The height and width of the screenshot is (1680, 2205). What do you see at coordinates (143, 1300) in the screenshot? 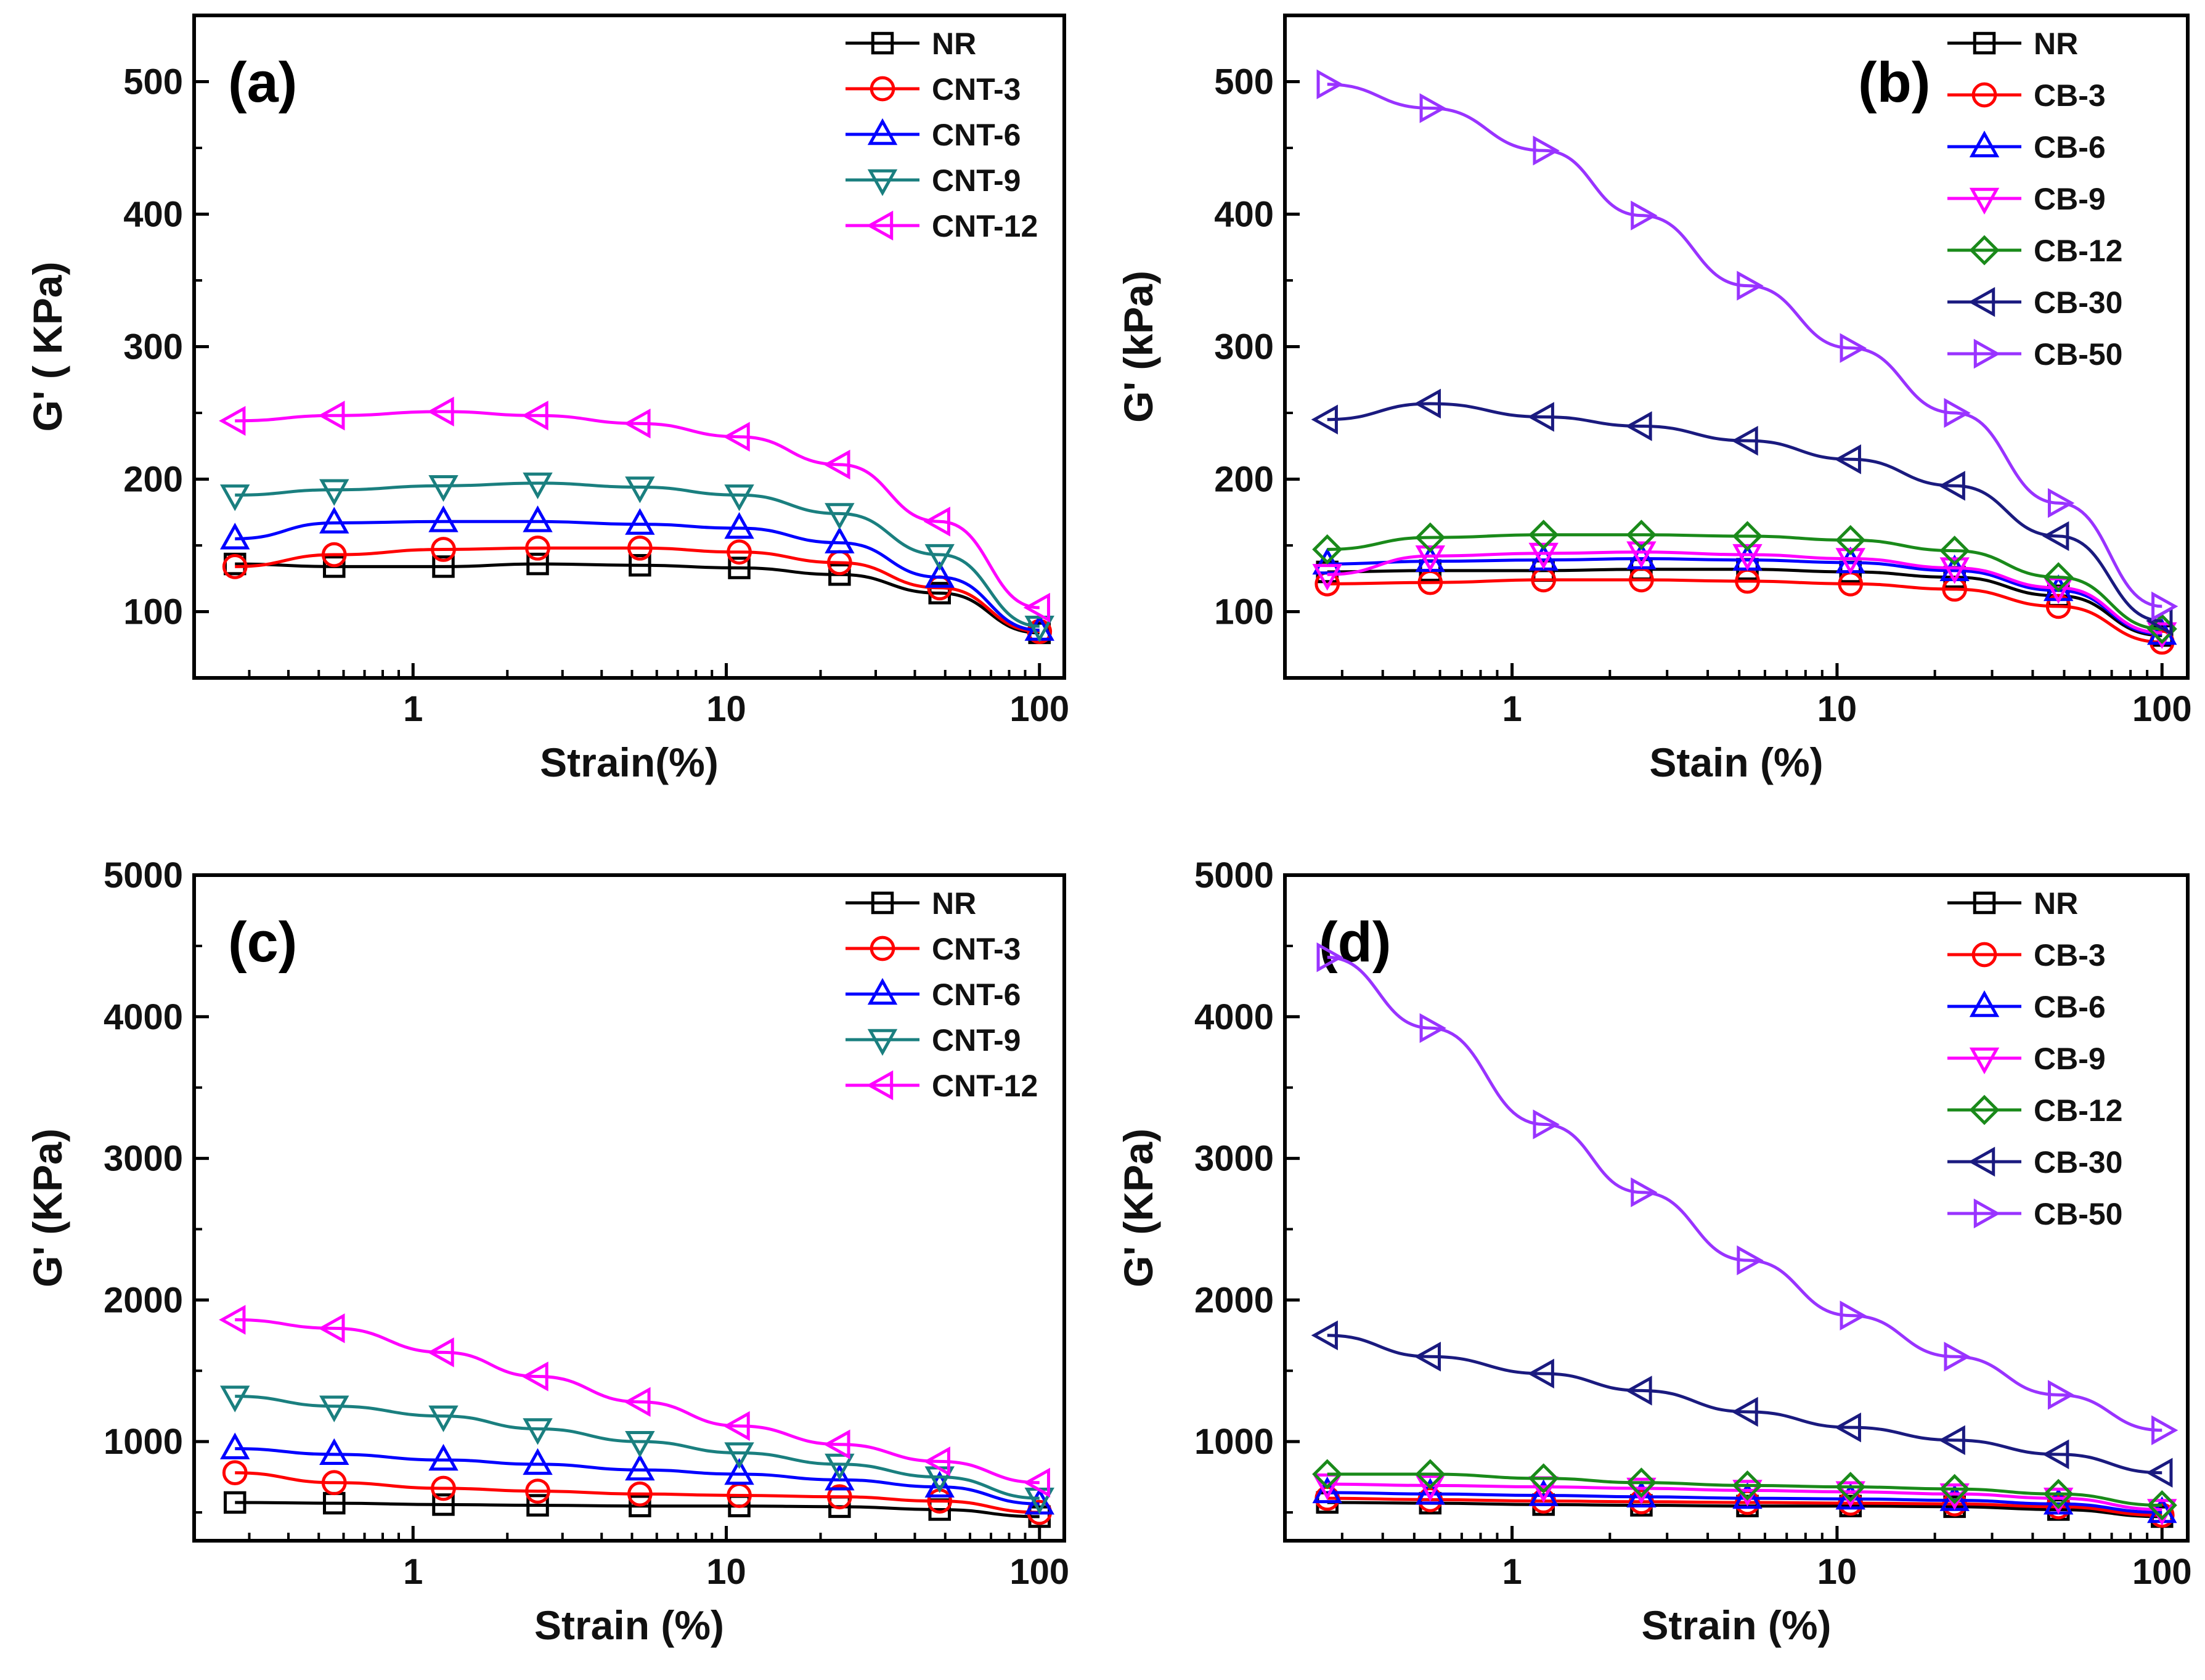
I see `y-tick-label: 2000` at bounding box center [143, 1300].